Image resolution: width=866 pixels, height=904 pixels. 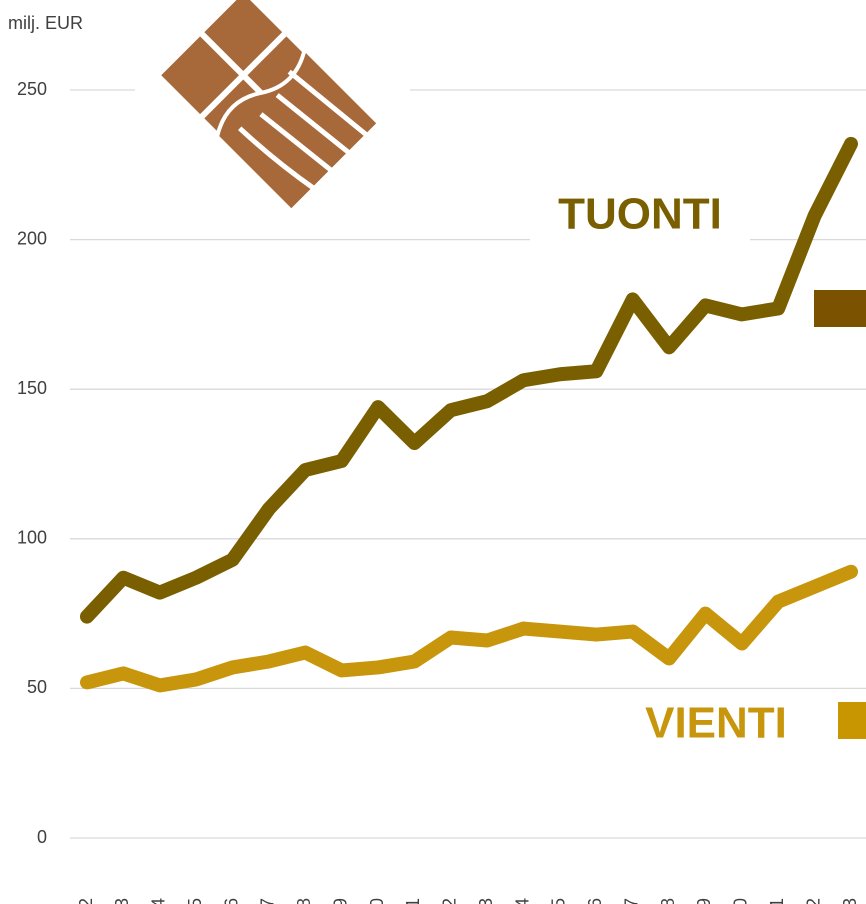 What do you see at coordinates (668, 901) in the screenshot?
I see `x-tick-label: 2018` at bounding box center [668, 901].